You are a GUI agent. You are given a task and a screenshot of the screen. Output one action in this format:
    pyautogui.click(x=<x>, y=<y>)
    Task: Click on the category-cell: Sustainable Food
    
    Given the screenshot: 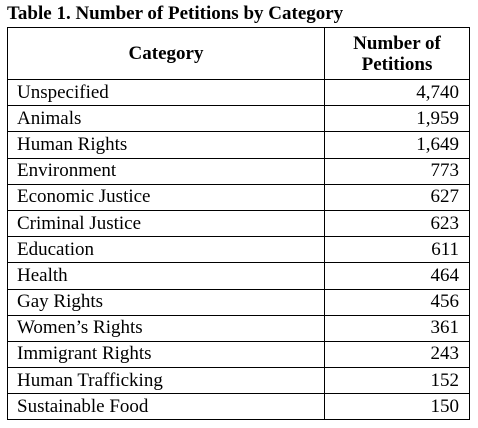 What is the action you would take?
    pyautogui.click(x=166, y=407)
    